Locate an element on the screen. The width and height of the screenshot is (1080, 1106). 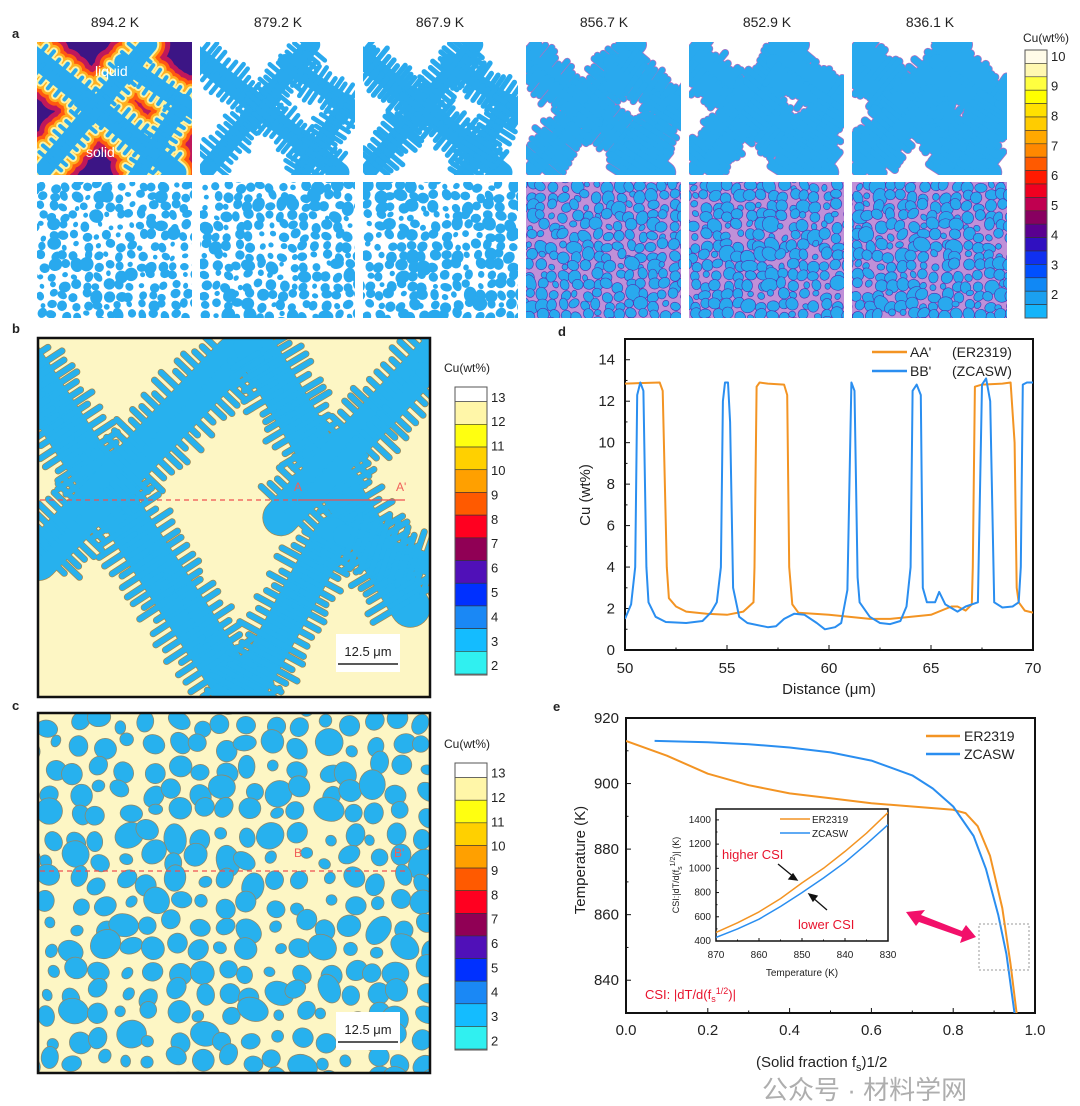
x-tick-label: 0.4 is located at coordinates (789, 1030).